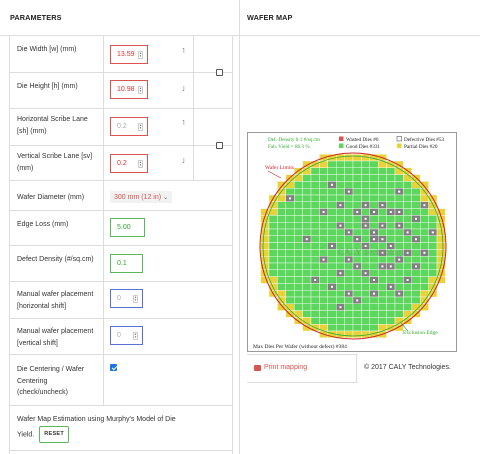 The image size is (480, 454). Describe the element at coordinates (9, 244) in the screenshot. I see `table-left-border` at that location.